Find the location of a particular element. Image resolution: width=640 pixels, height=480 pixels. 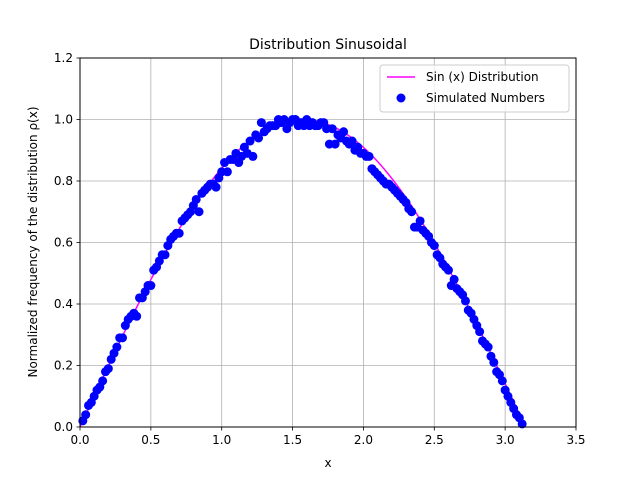

x-tick-label: 2.0 is located at coordinates (363, 440).